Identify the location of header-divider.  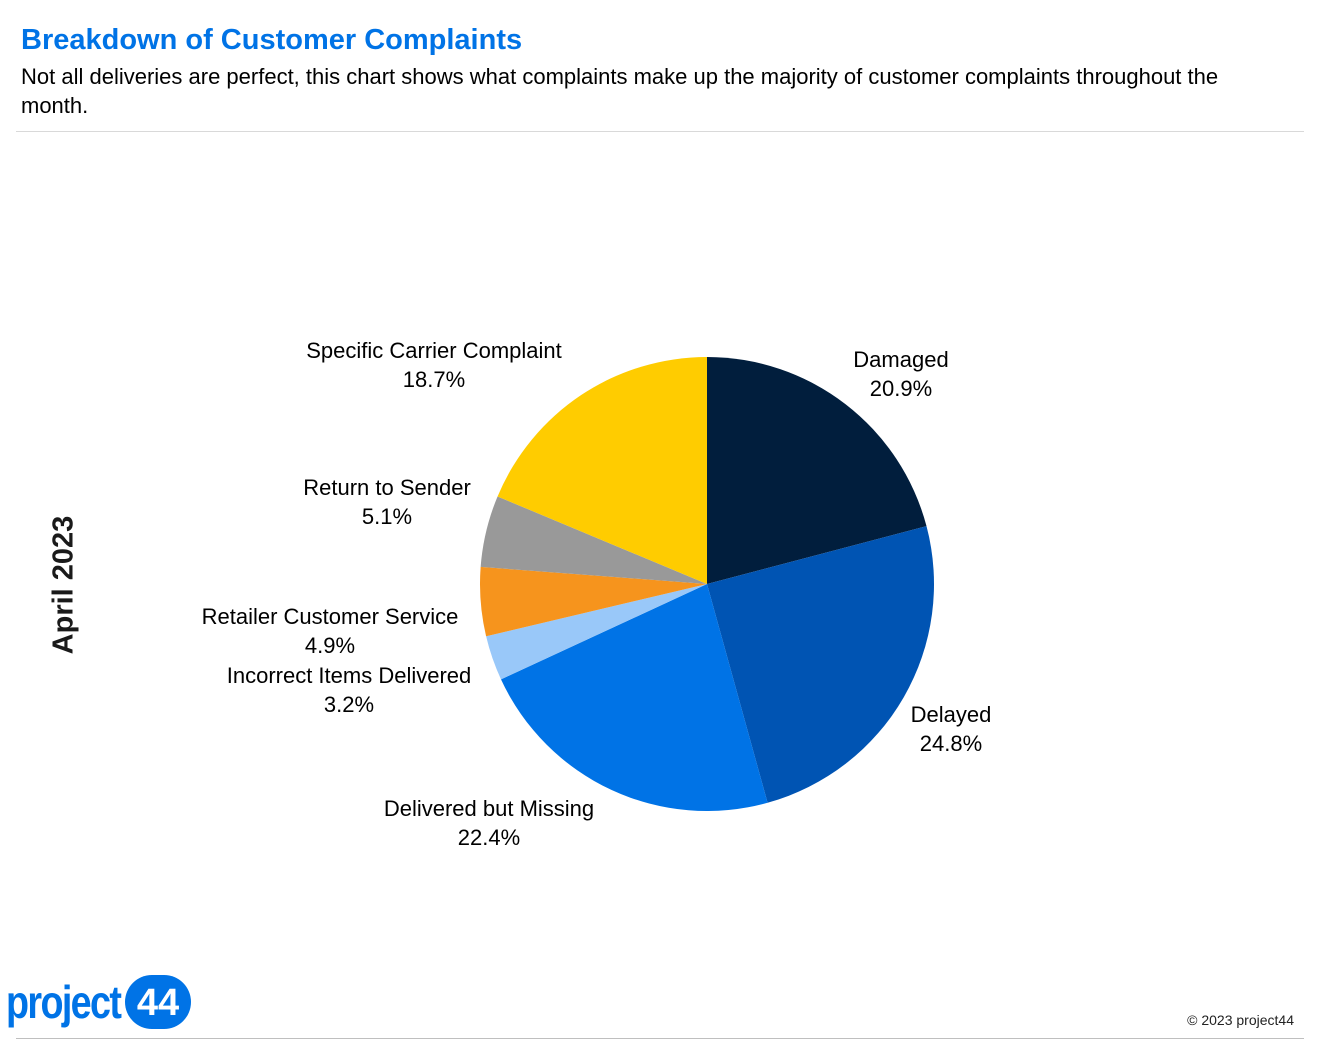
(660, 131).